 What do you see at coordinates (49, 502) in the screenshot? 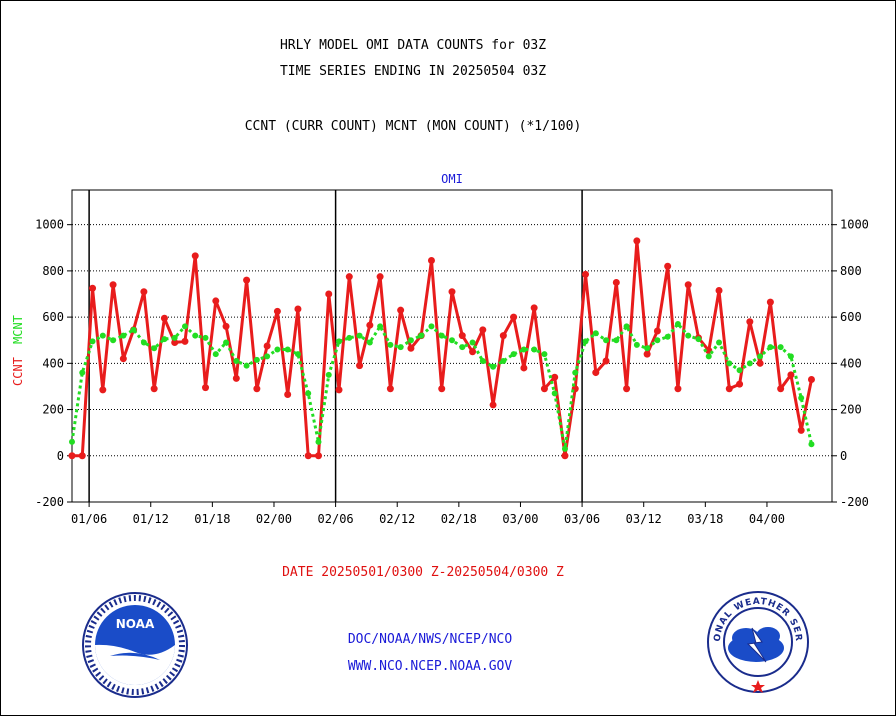
I see `y-tick-label-left: -200` at bounding box center [49, 502].